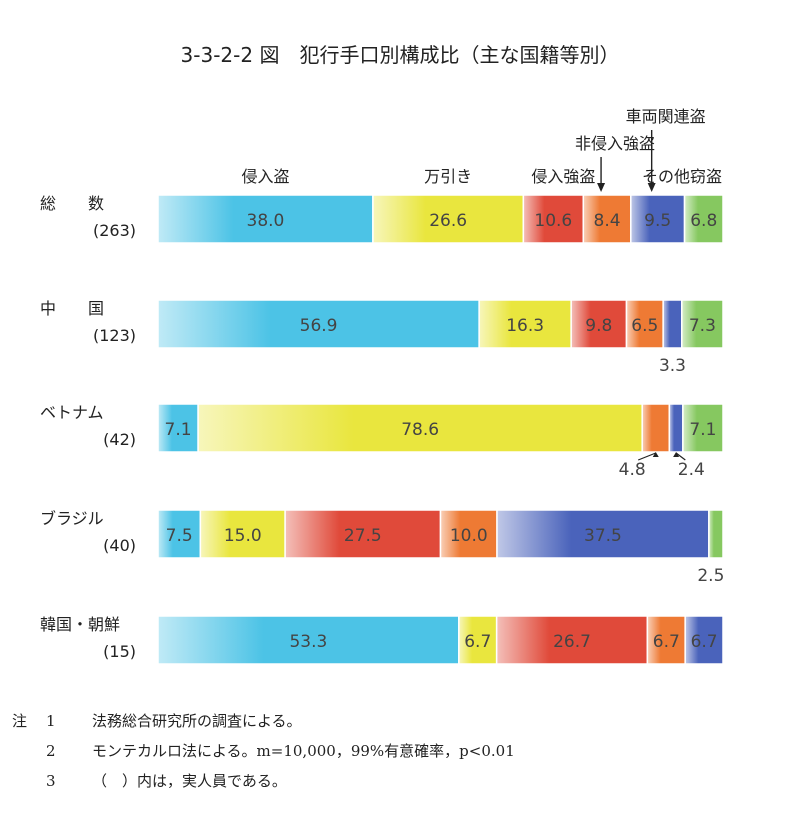  I want to click on category-count: (42), so click(119, 439).